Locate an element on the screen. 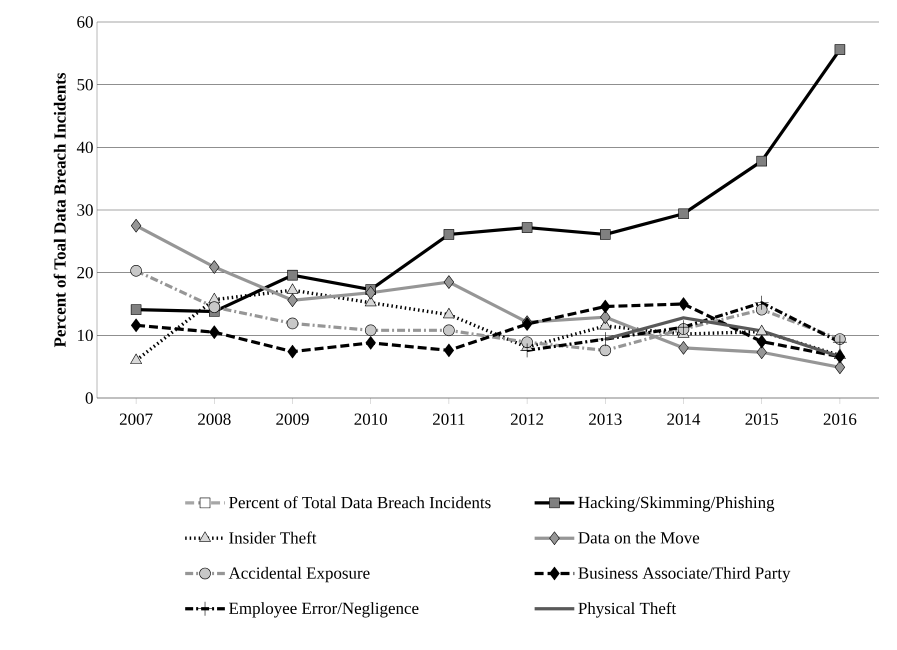 This screenshot has width=897, height=650. legend-label: Business Associate/Third Party is located at coordinates (684, 574).